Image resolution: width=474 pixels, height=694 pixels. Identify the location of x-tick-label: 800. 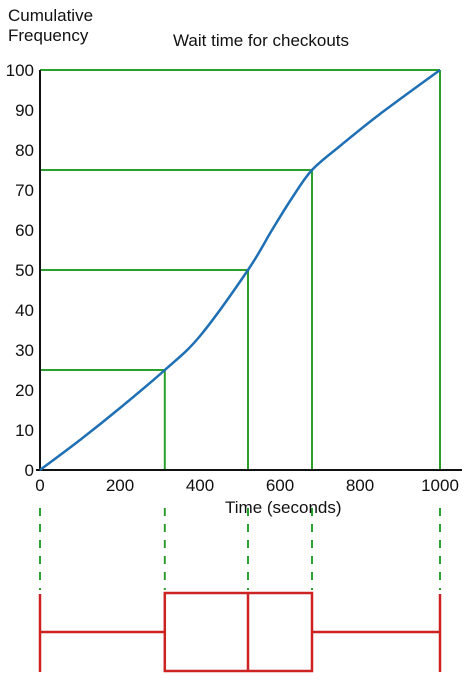
(360, 485).